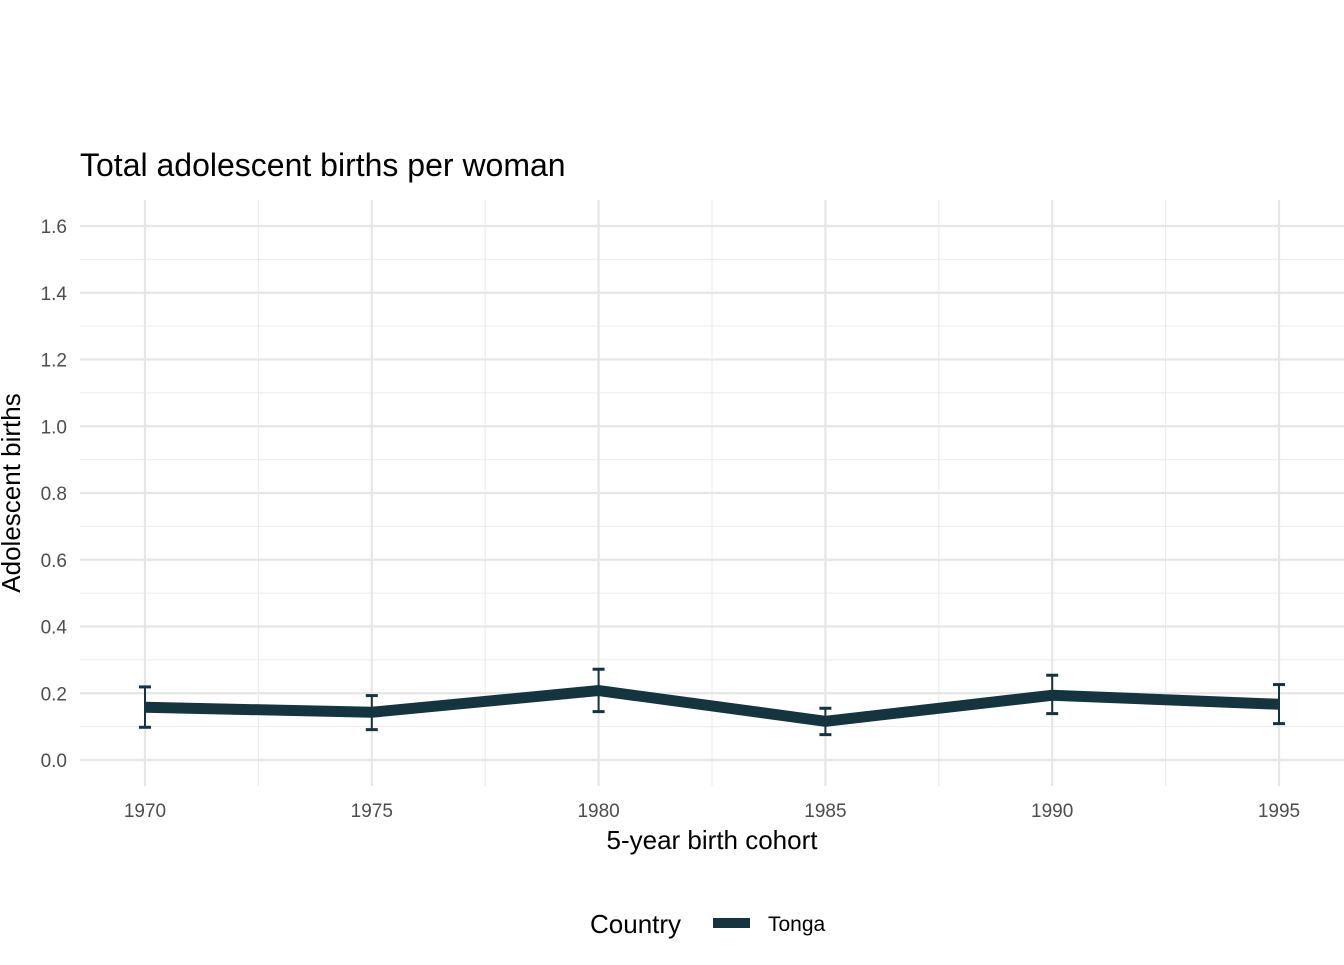  Describe the element at coordinates (54, 361) in the screenshot. I see `y-tick-label: 1.2` at that location.